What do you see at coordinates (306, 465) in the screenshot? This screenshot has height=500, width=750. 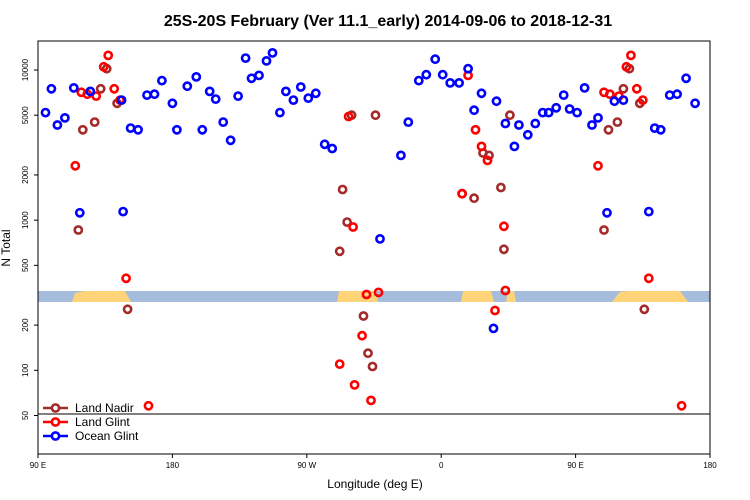 I see `x-tick-label: 90 W` at bounding box center [306, 465].